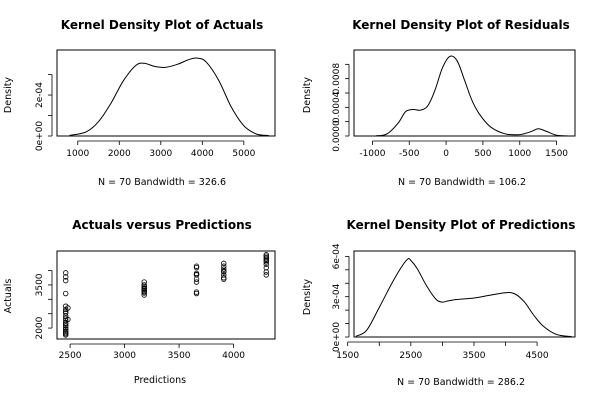  I want to click on chart-title: Actuals versus Predictions, so click(162, 225).